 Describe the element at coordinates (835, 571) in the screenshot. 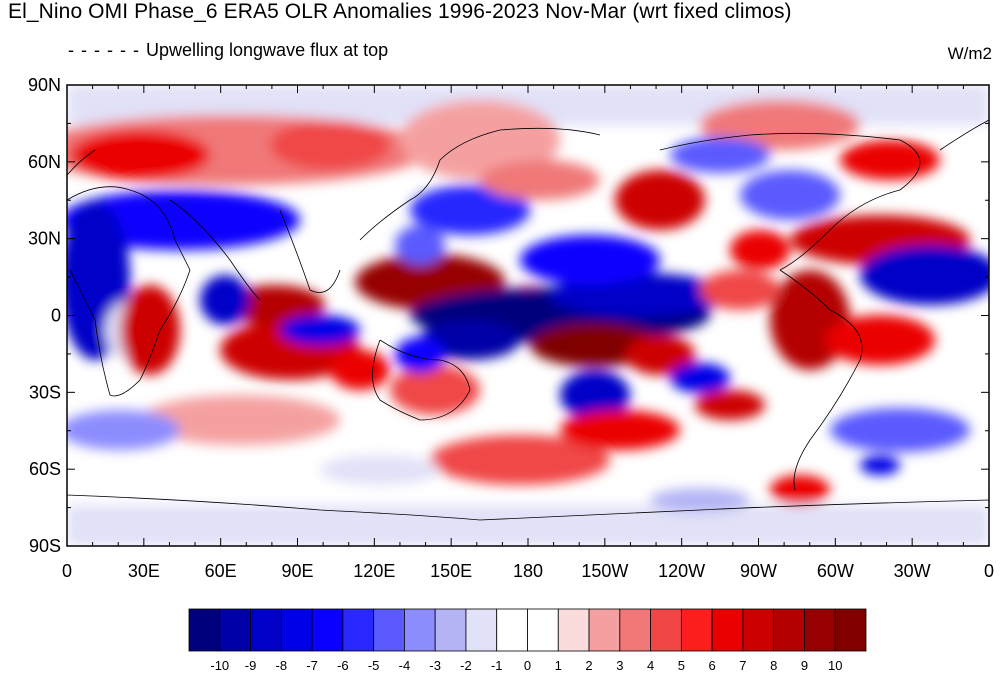

I see `x-tick-label: 60W` at that location.